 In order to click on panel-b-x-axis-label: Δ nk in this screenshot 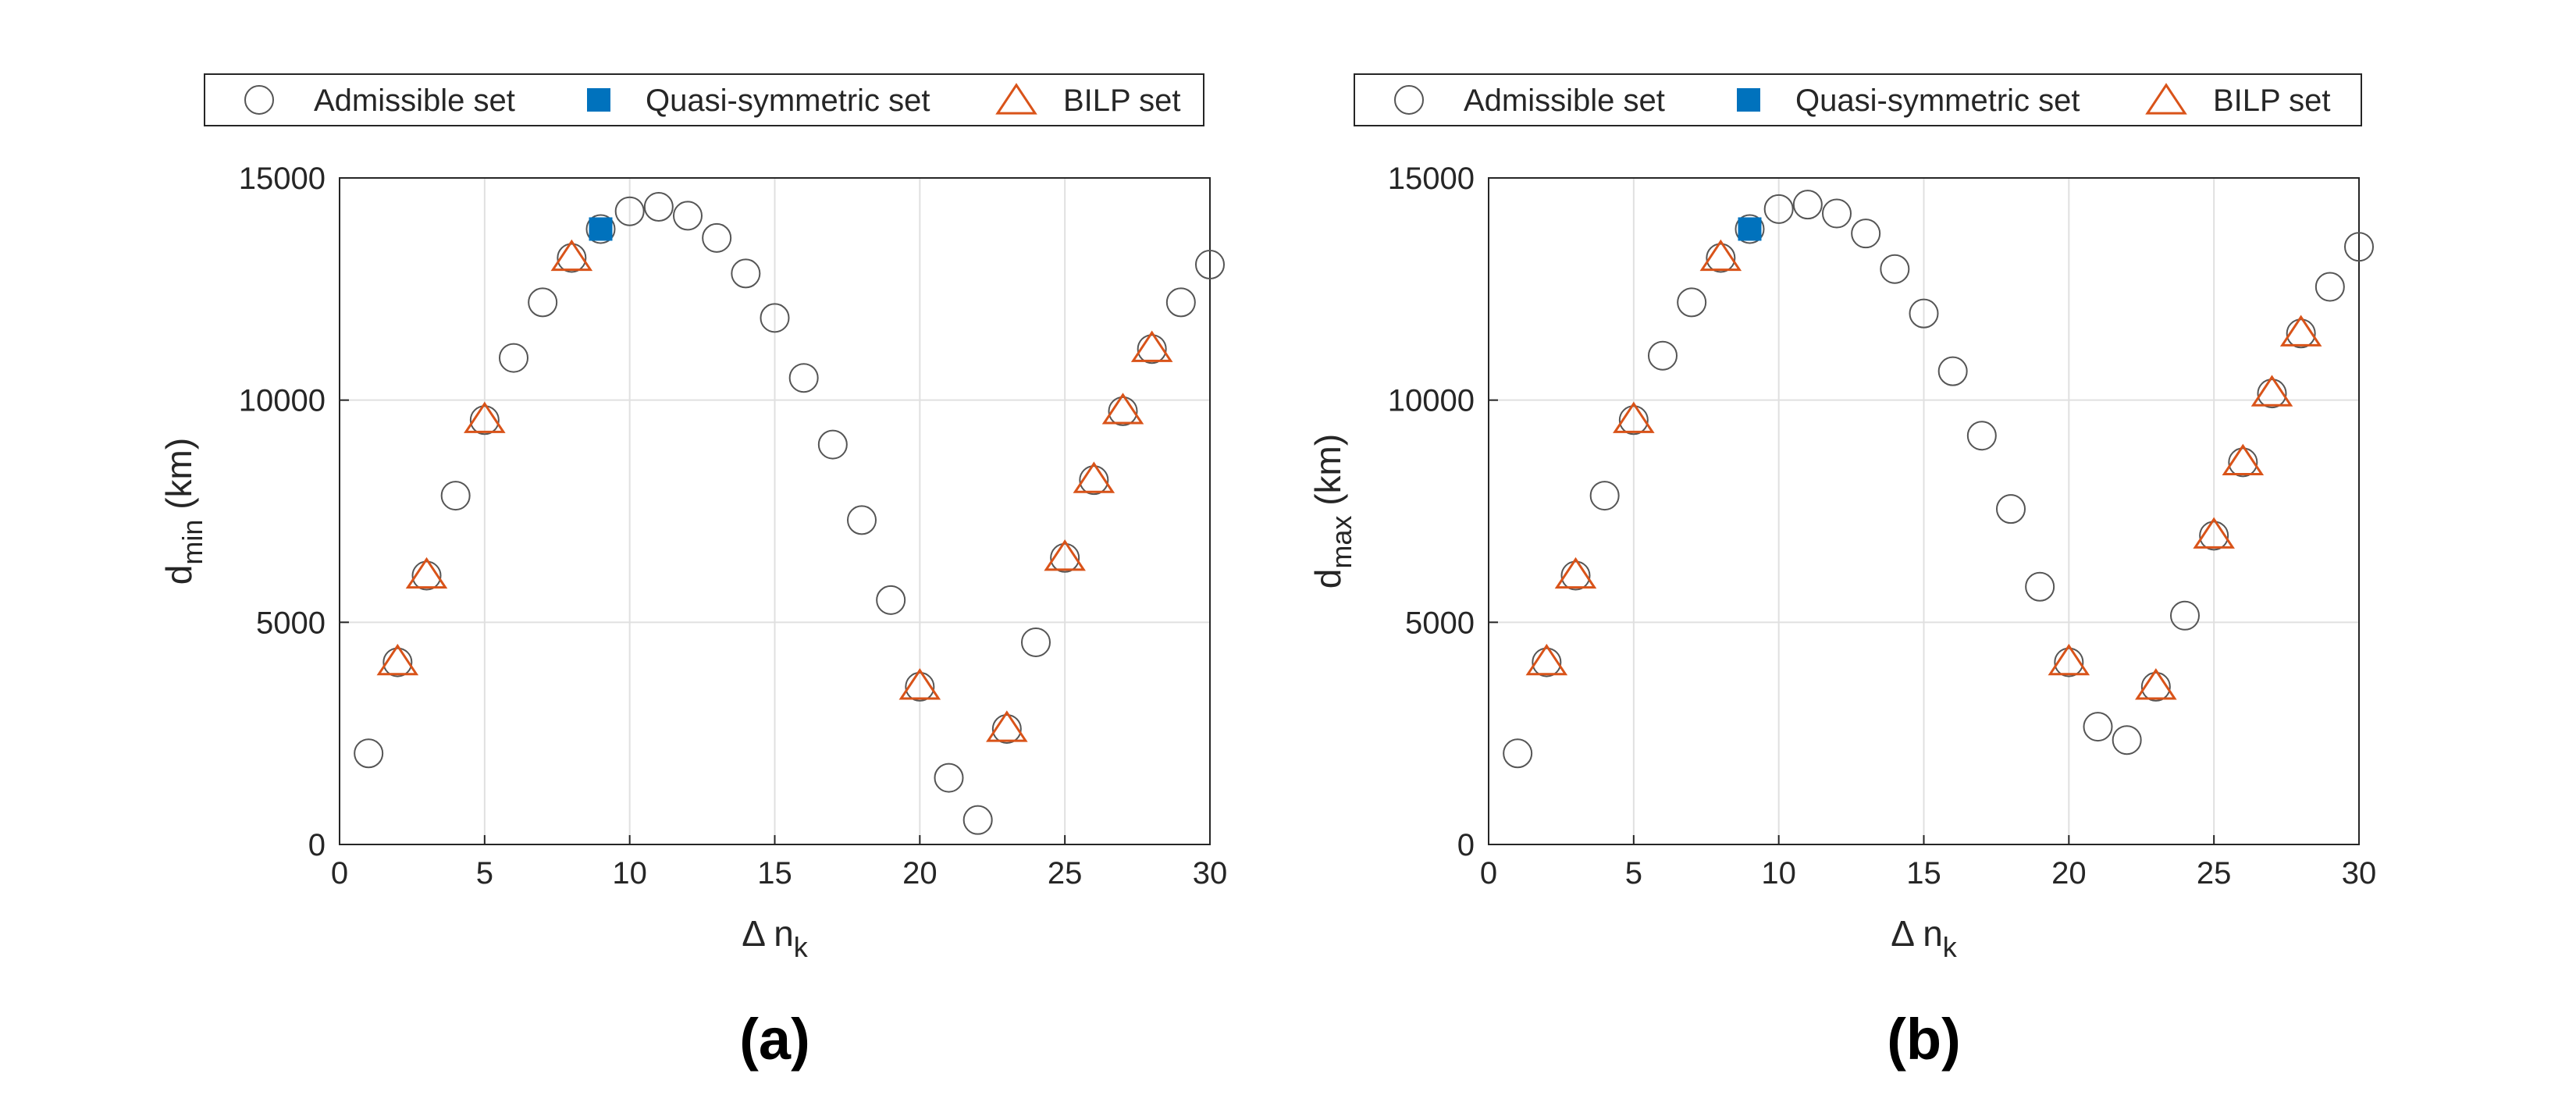, I will do `click(1924, 938)`.